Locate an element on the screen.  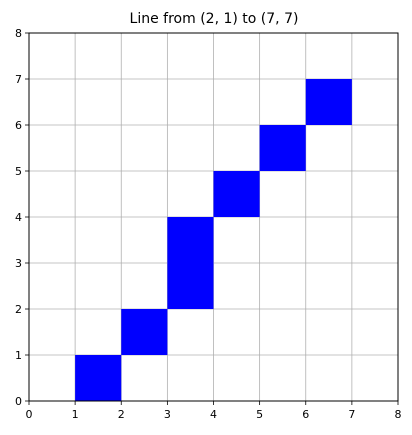
y-tick-label: 3 is located at coordinates (18, 263).